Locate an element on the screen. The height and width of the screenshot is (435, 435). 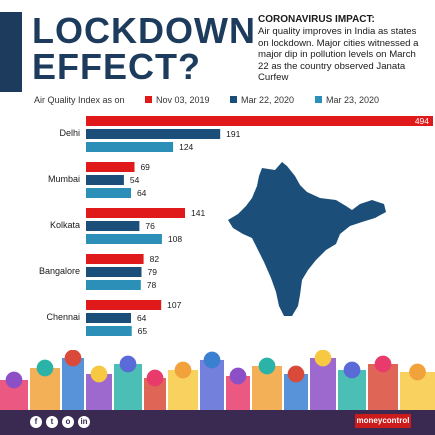
category-label: Mumbai is located at coordinates (64, 179).